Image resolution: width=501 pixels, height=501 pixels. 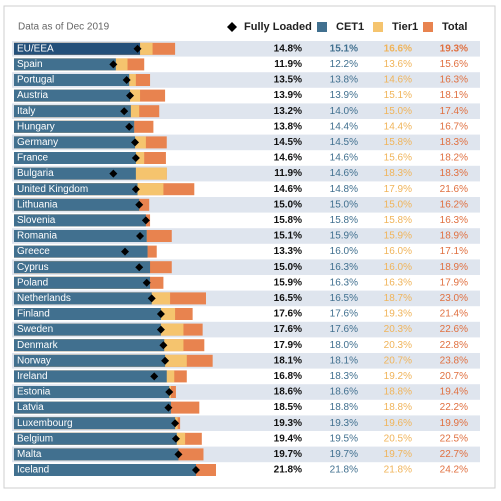 What do you see at coordinates (38, 345) in the screenshot?
I see `category-label: Denmark` at bounding box center [38, 345].